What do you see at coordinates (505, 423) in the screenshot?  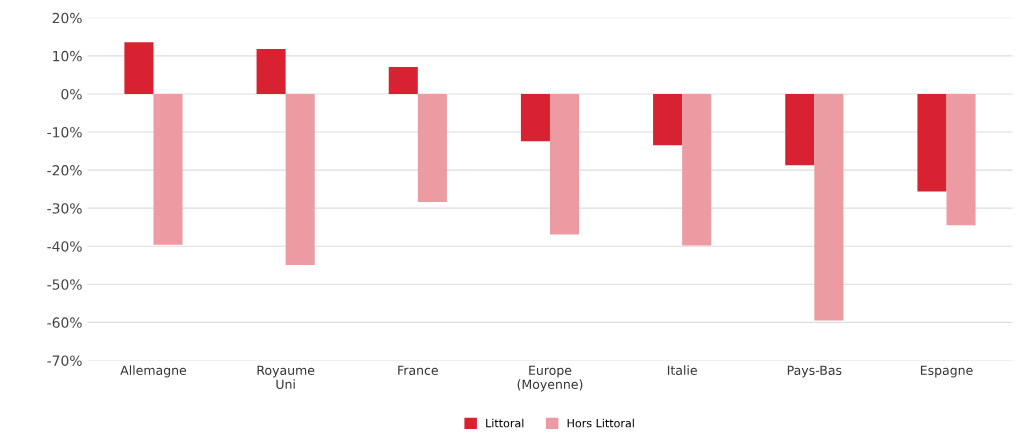 I see `legend-label: Littoral` at bounding box center [505, 423].